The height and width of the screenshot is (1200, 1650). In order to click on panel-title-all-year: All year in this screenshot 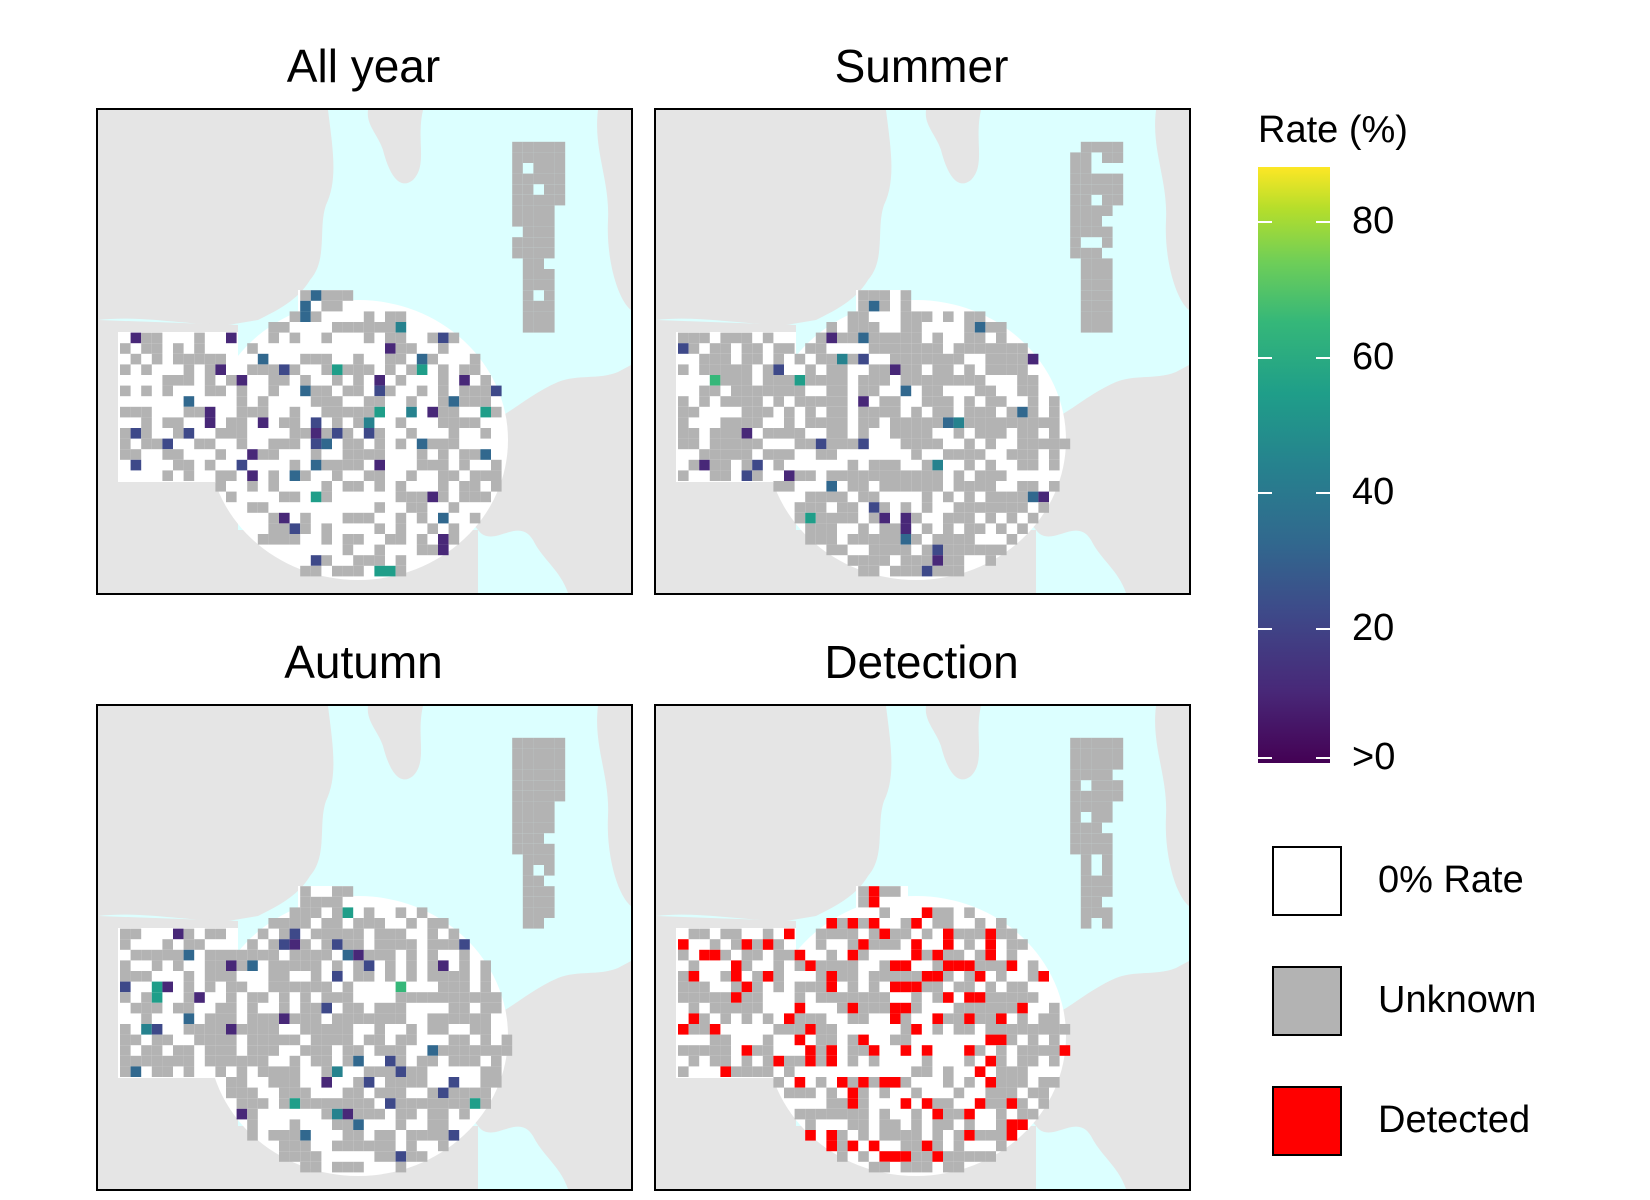, I will do `click(363, 66)`.